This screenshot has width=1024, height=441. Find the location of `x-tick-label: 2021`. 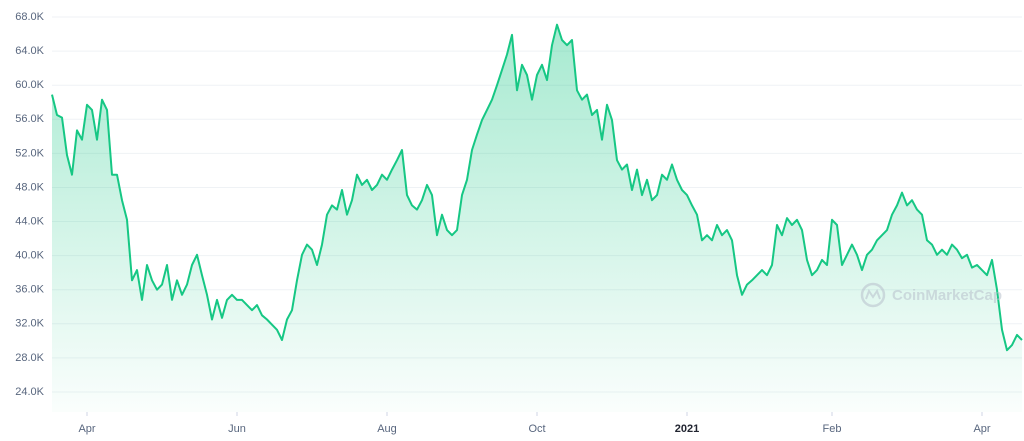

x-tick-label: 2021 is located at coordinates (687, 429).